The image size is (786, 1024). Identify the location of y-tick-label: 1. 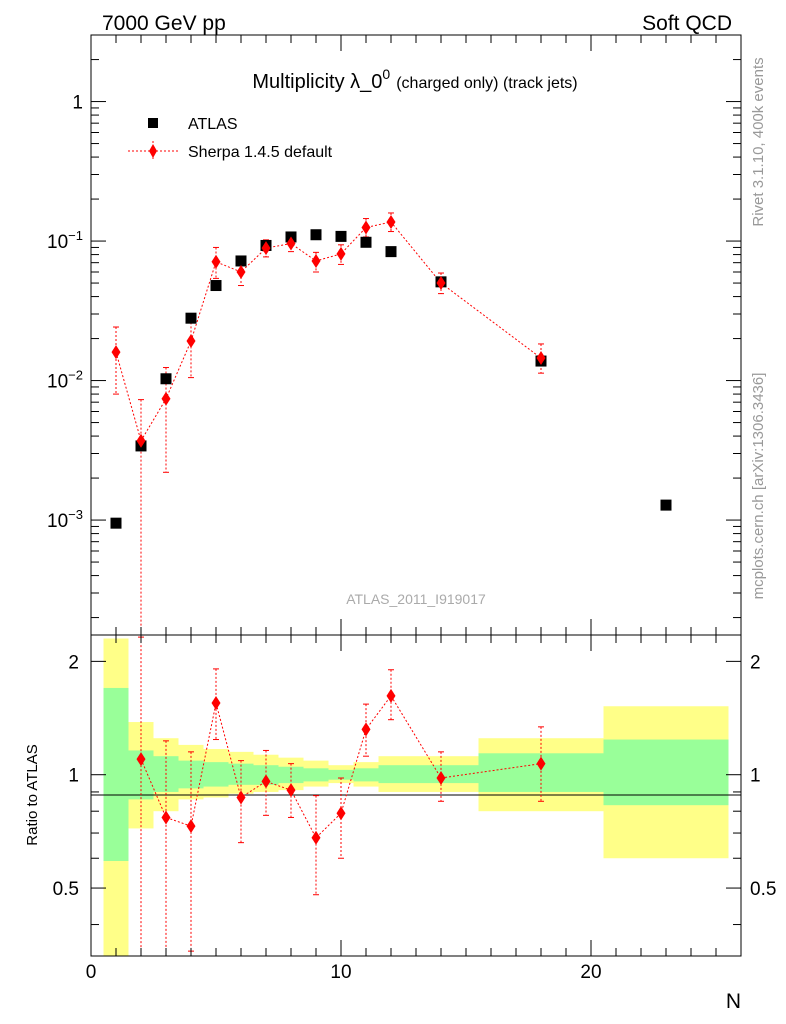
(77, 103).